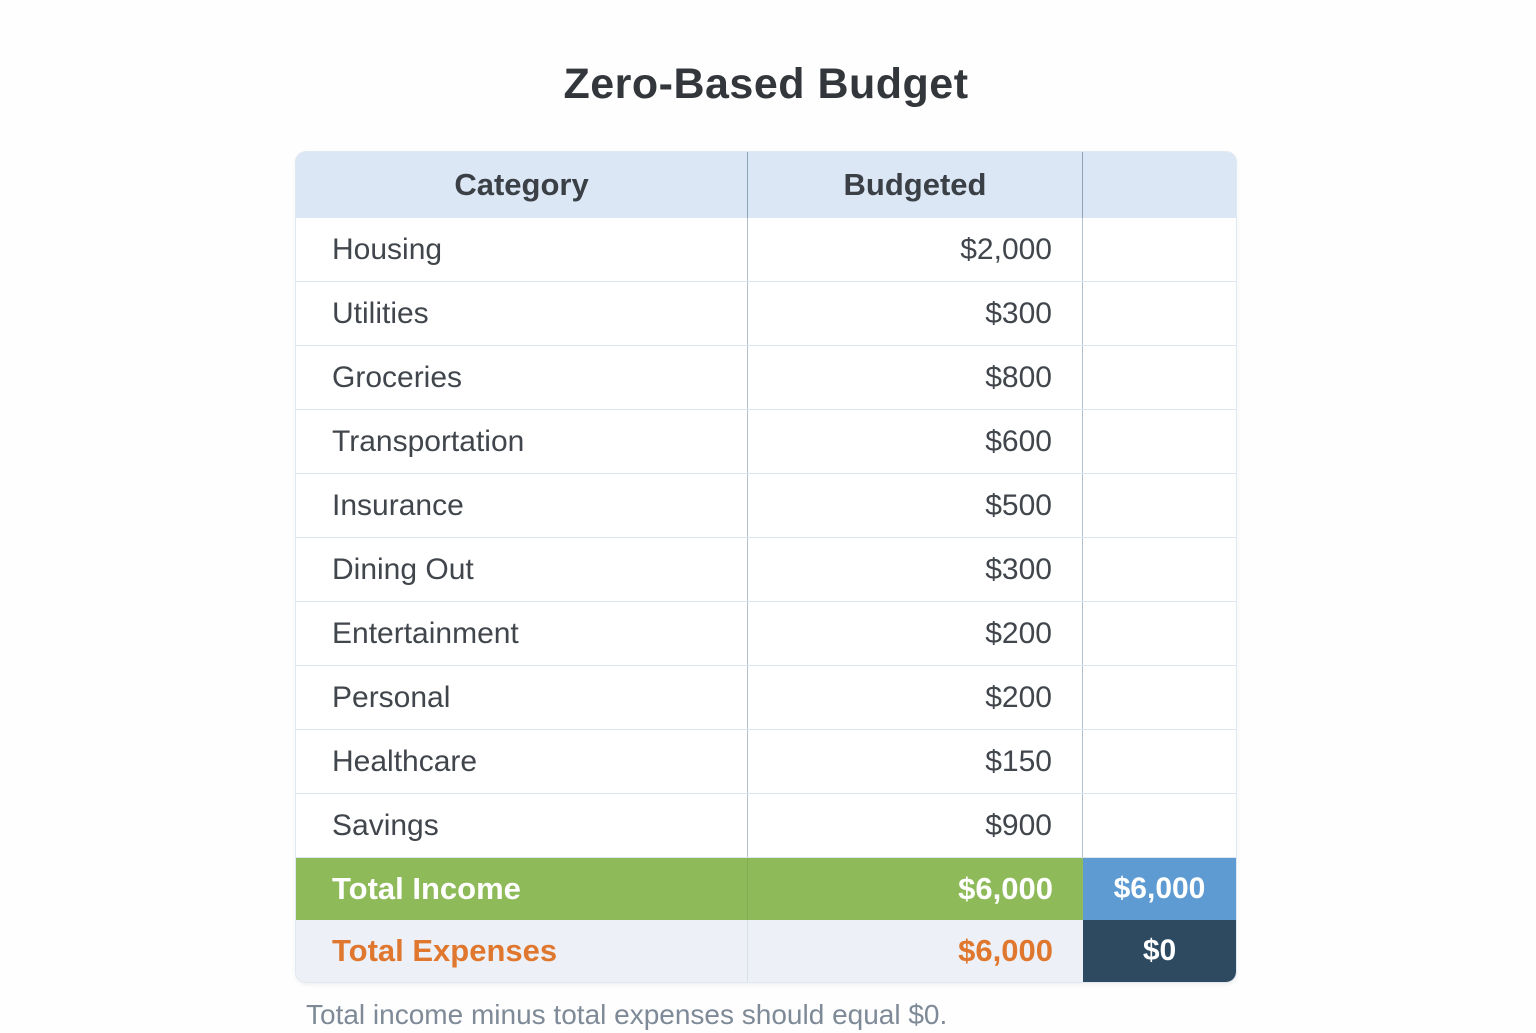 The width and height of the screenshot is (1536, 1033). I want to click on total-expenses-label: Total Expenses, so click(522, 951).